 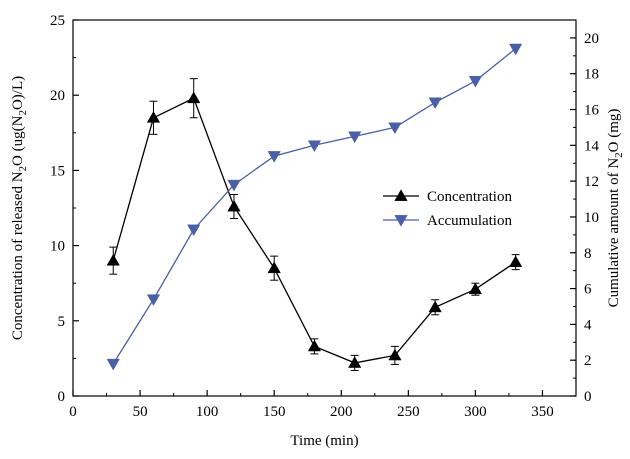 What do you see at coordinates (469, 197) in the screenshot?
I see `legend-label-concentration: Concentration` at bounding box center [469, 197].